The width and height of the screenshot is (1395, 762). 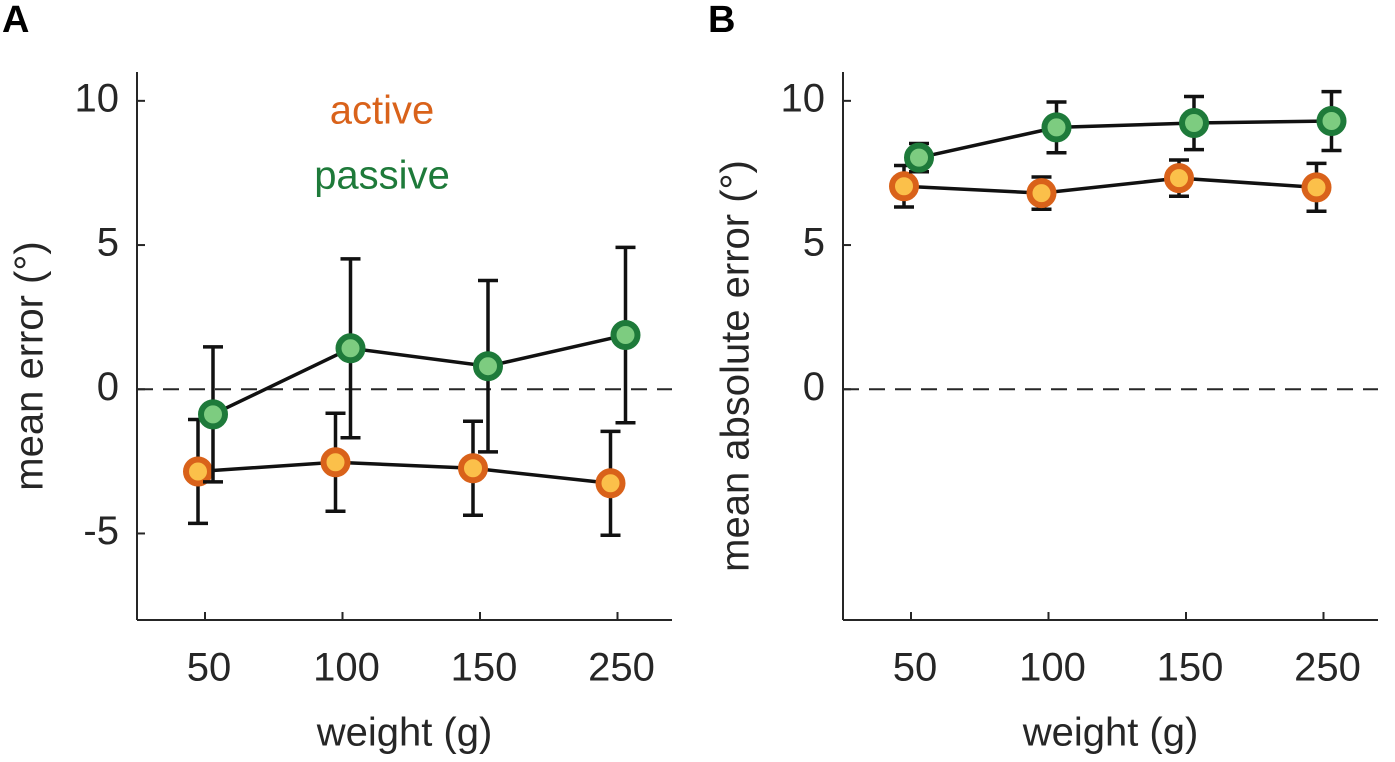 What do you see at coordinates (30, 365) in the screenshot?
I see `y-axis-label: mean error (°)` at bounding box center [30, 365].